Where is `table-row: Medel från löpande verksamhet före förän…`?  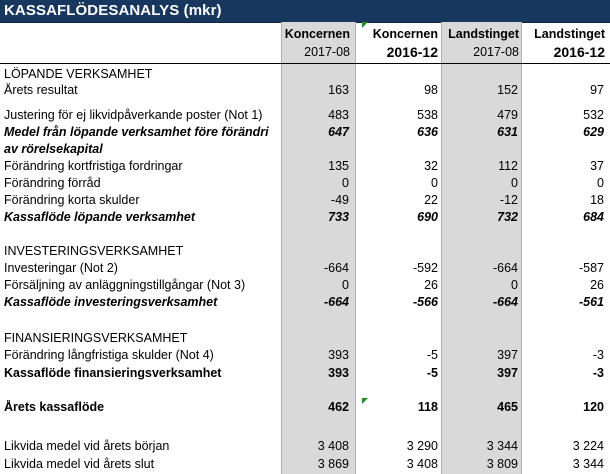
table-row: Medel från löpande verksamhet före förän… is located at coordinates (305, 132).